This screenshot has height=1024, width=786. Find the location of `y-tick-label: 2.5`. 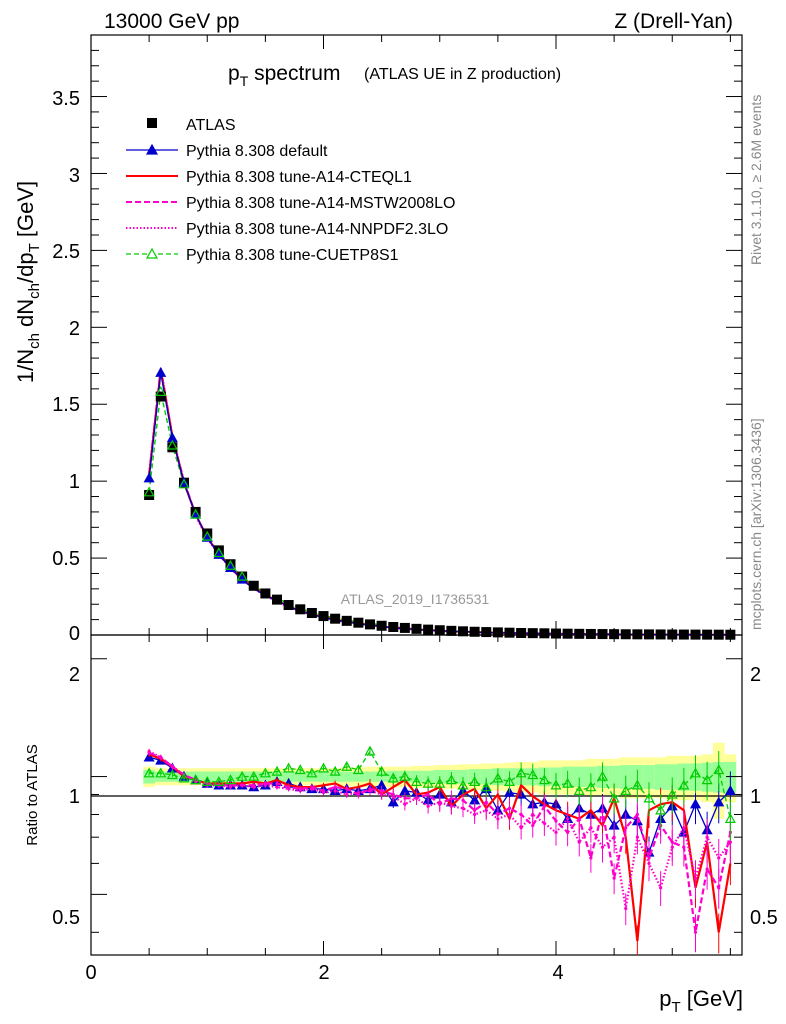

y-tick-label: 2.5 is located at coordinates (66, 252).